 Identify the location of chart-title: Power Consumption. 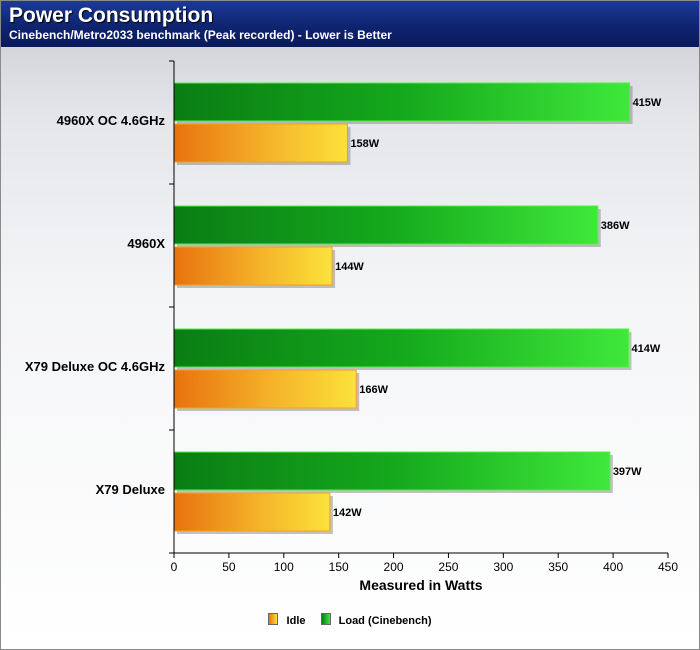
(111, 15).